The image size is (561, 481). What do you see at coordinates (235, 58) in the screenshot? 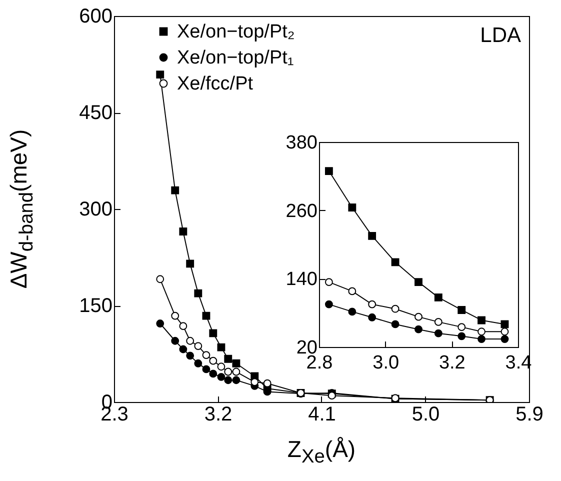
I see `legend-label: Xe/on−top/Pt₁` at bounding box center [235, 58].